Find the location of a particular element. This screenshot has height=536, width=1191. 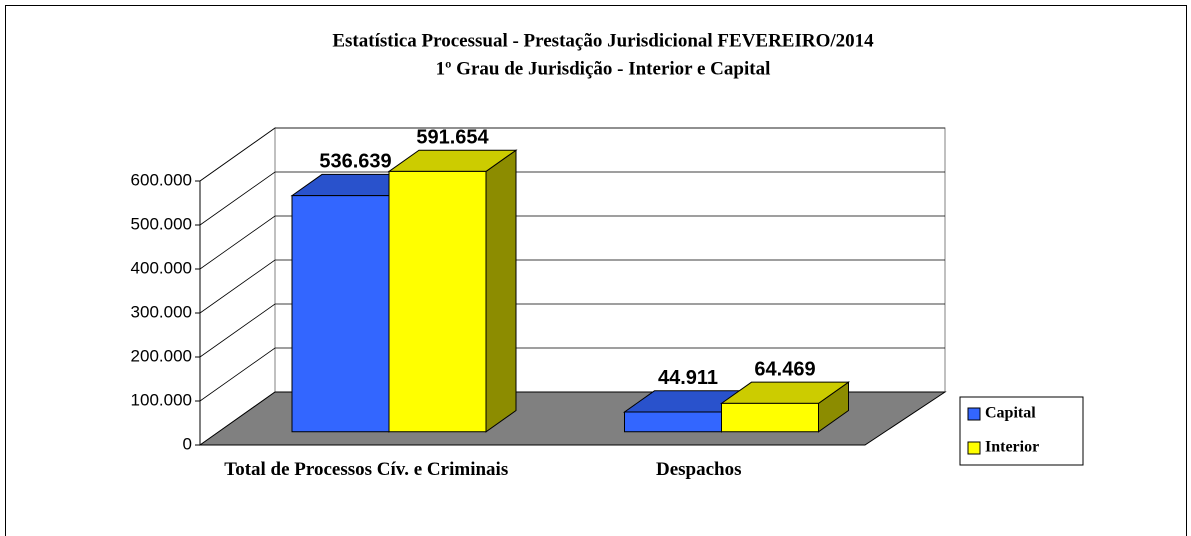

legend-label: Capital is located at coordinates (1010, 413).